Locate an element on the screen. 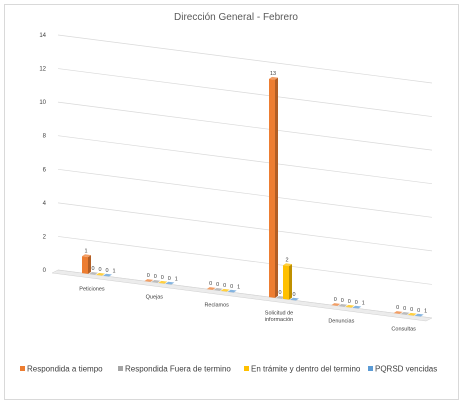 This screenshot has width=465, height=406. bar-2-category-solicitud is located at coordinates (280, 297).